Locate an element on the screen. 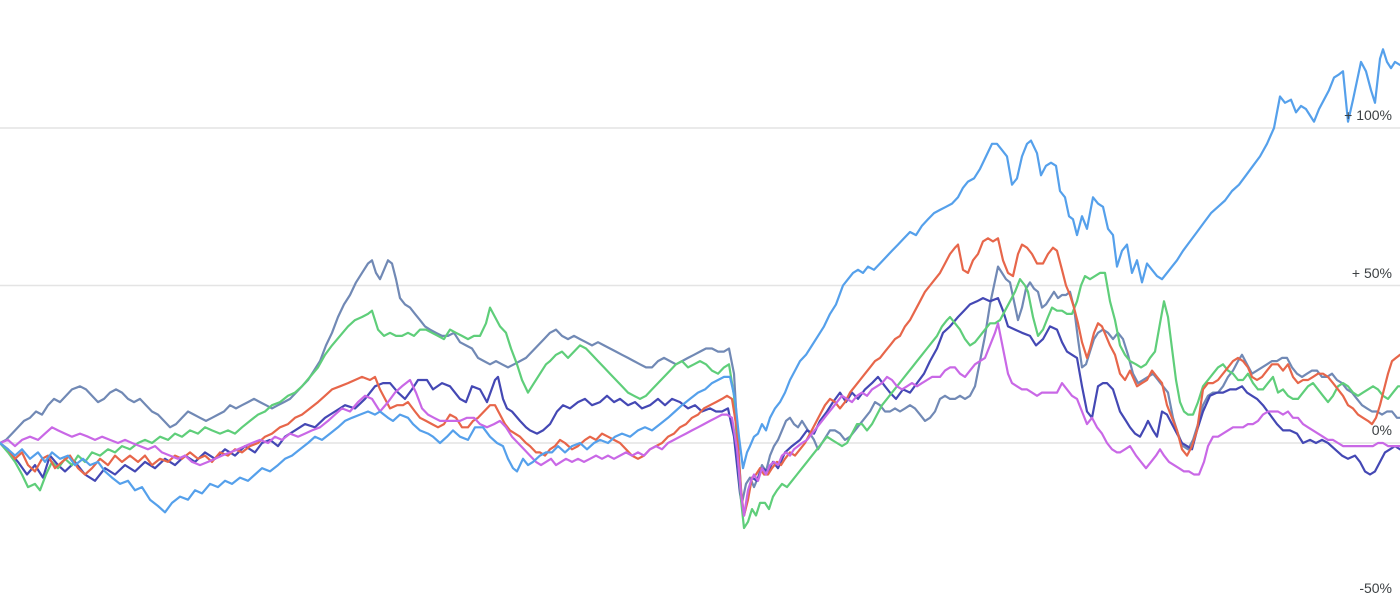 The height and width of the screenshot is (600, 1400). y-axis-label-plus50: + 50% is located at coordinates (1371, 272).